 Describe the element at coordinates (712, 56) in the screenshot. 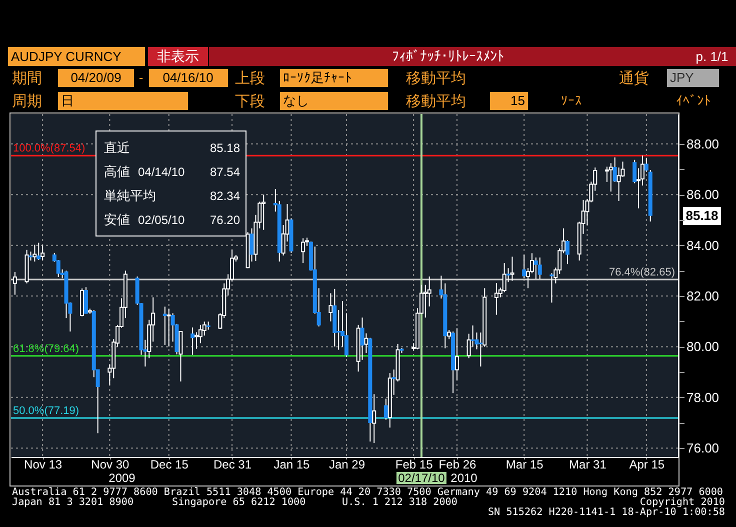

I see `text: p. 1/1` at that location.